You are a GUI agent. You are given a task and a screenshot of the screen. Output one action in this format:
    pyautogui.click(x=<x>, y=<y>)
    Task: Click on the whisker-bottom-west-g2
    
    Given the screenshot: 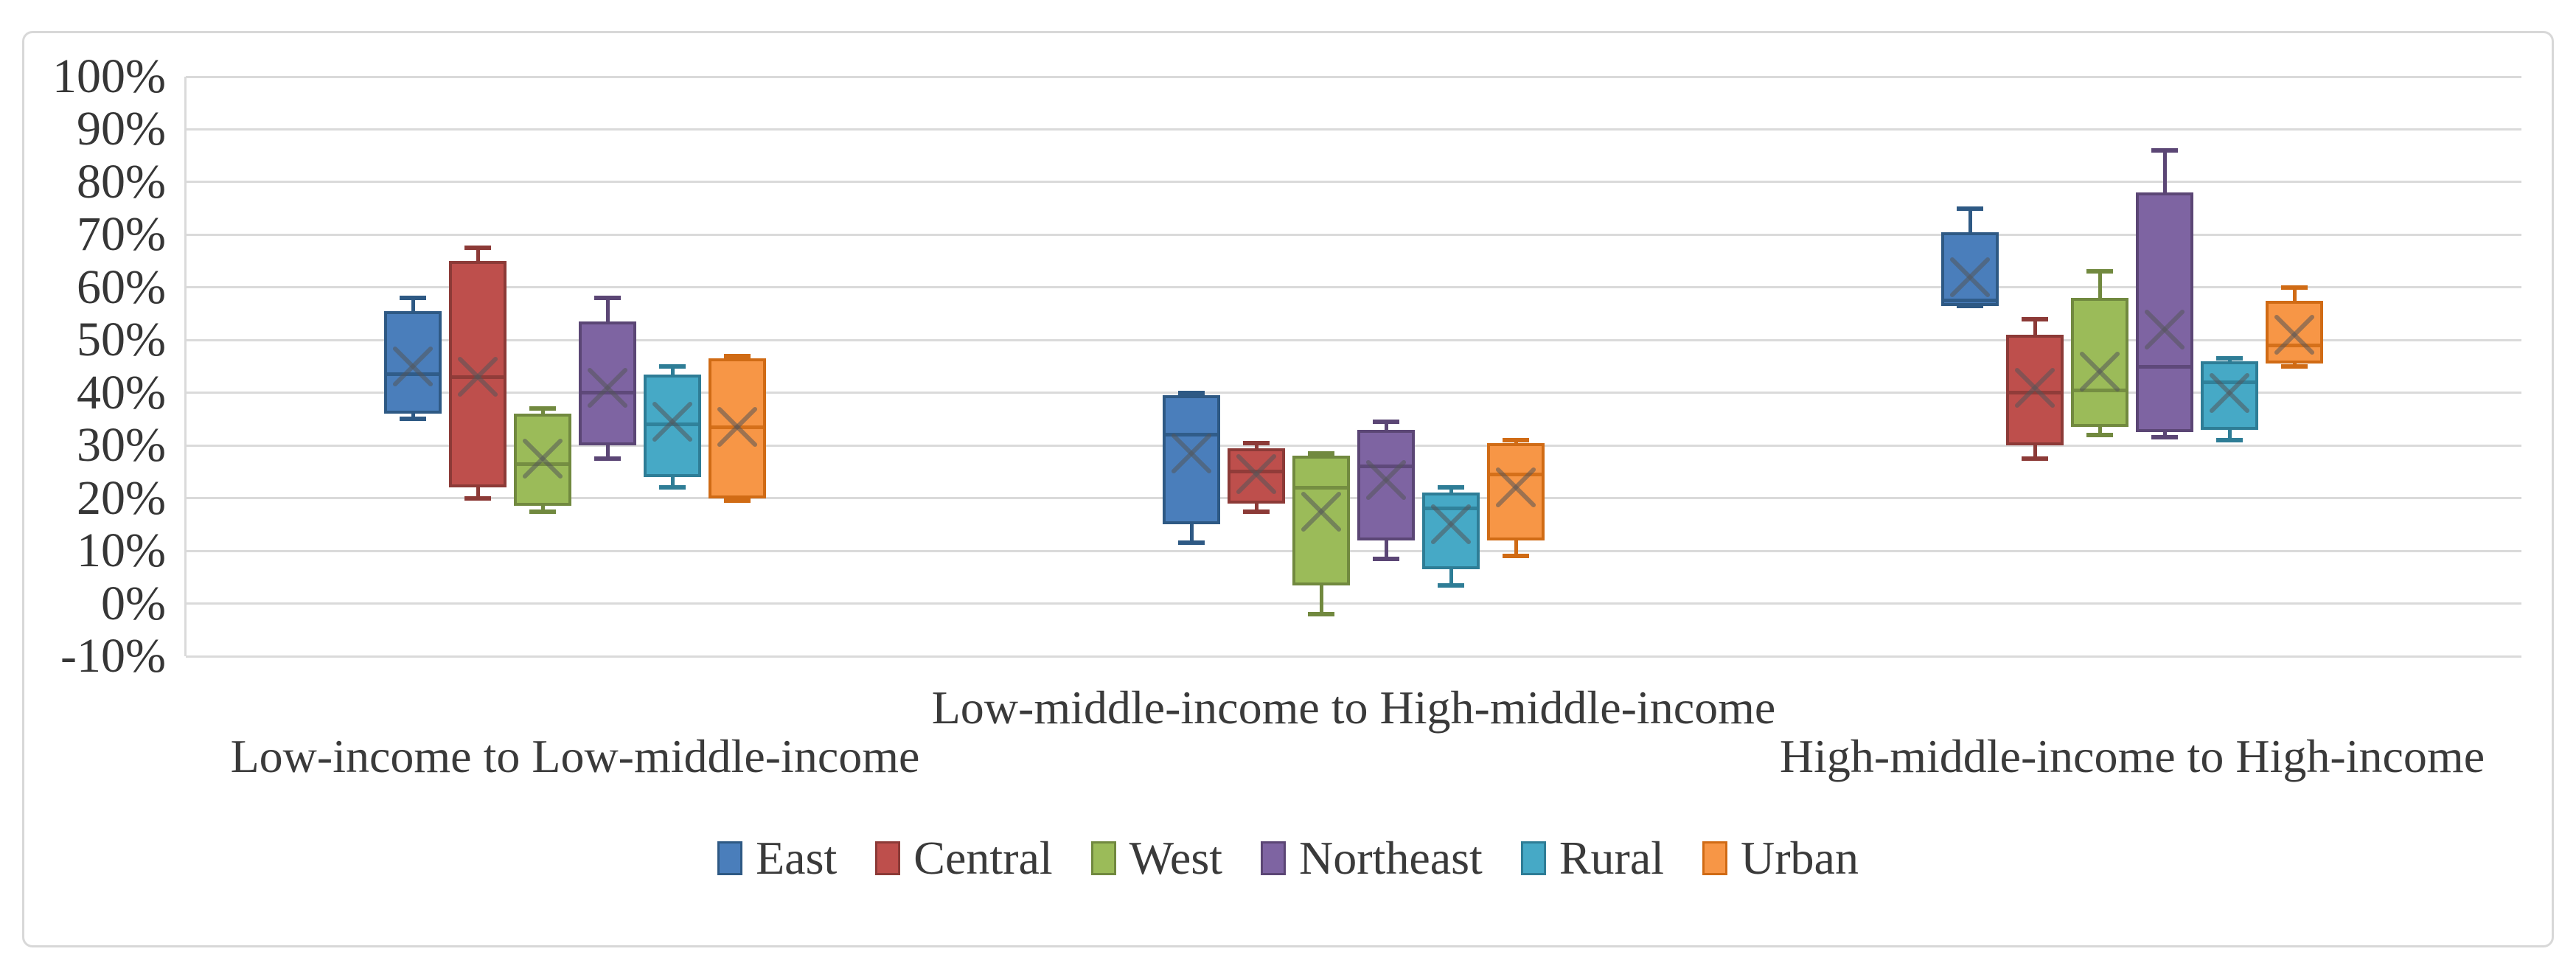 What is the action you would take?
    pyautogui.click(x=1321, y=599)
    